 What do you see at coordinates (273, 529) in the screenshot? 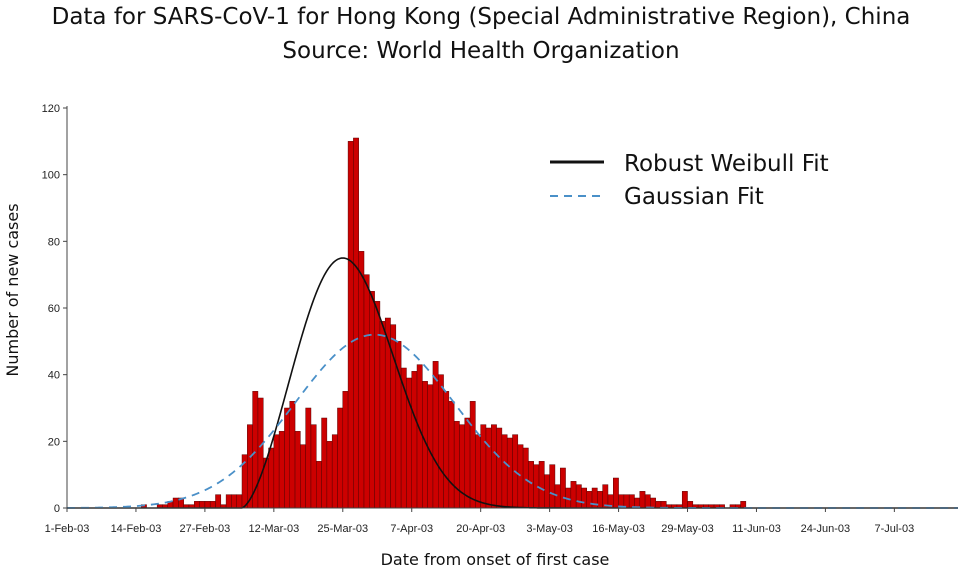
I see `x-tick-label: 12-Mar-03` at bounding box center [273, 529].